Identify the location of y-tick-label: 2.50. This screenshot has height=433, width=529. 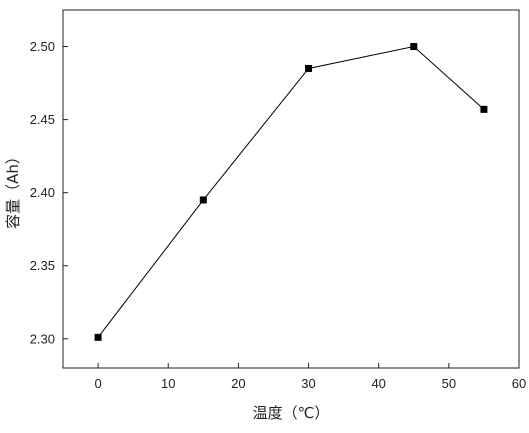
(42, 46).